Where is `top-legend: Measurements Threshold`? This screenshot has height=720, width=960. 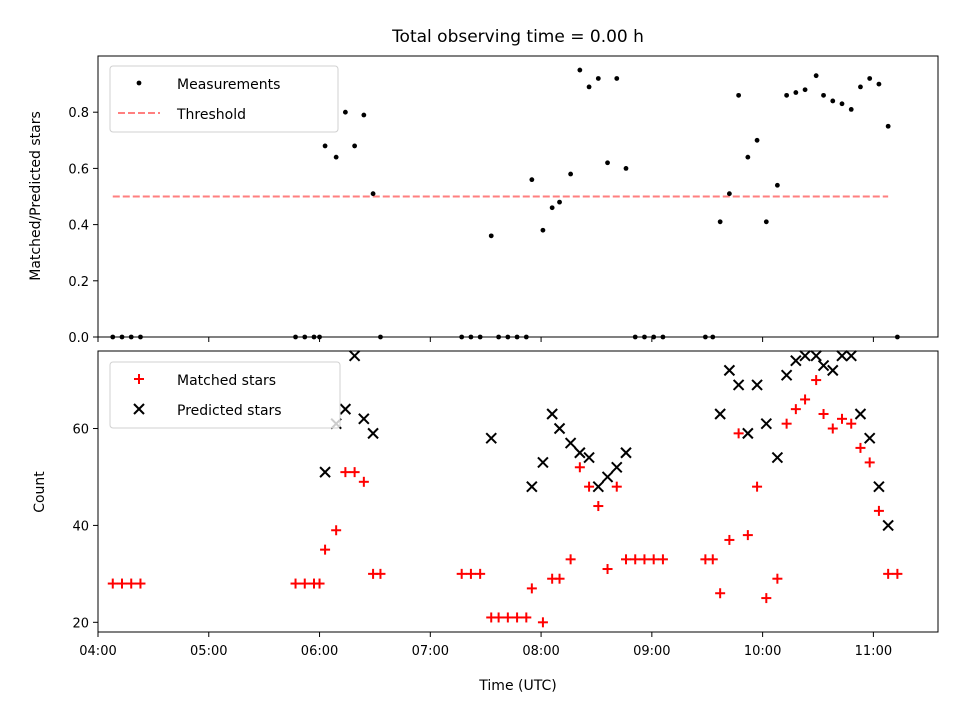 top-legend: Measurements Threshold is located at coordinates (224, 99).